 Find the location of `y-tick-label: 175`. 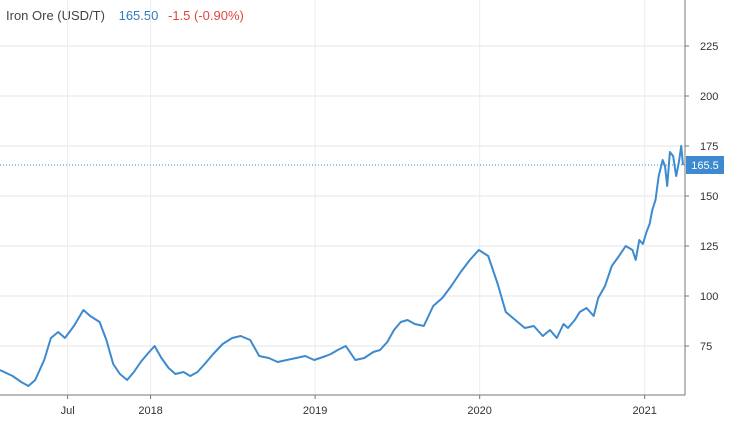

y-tick-label: 175 is located at coordinates (709, 147).